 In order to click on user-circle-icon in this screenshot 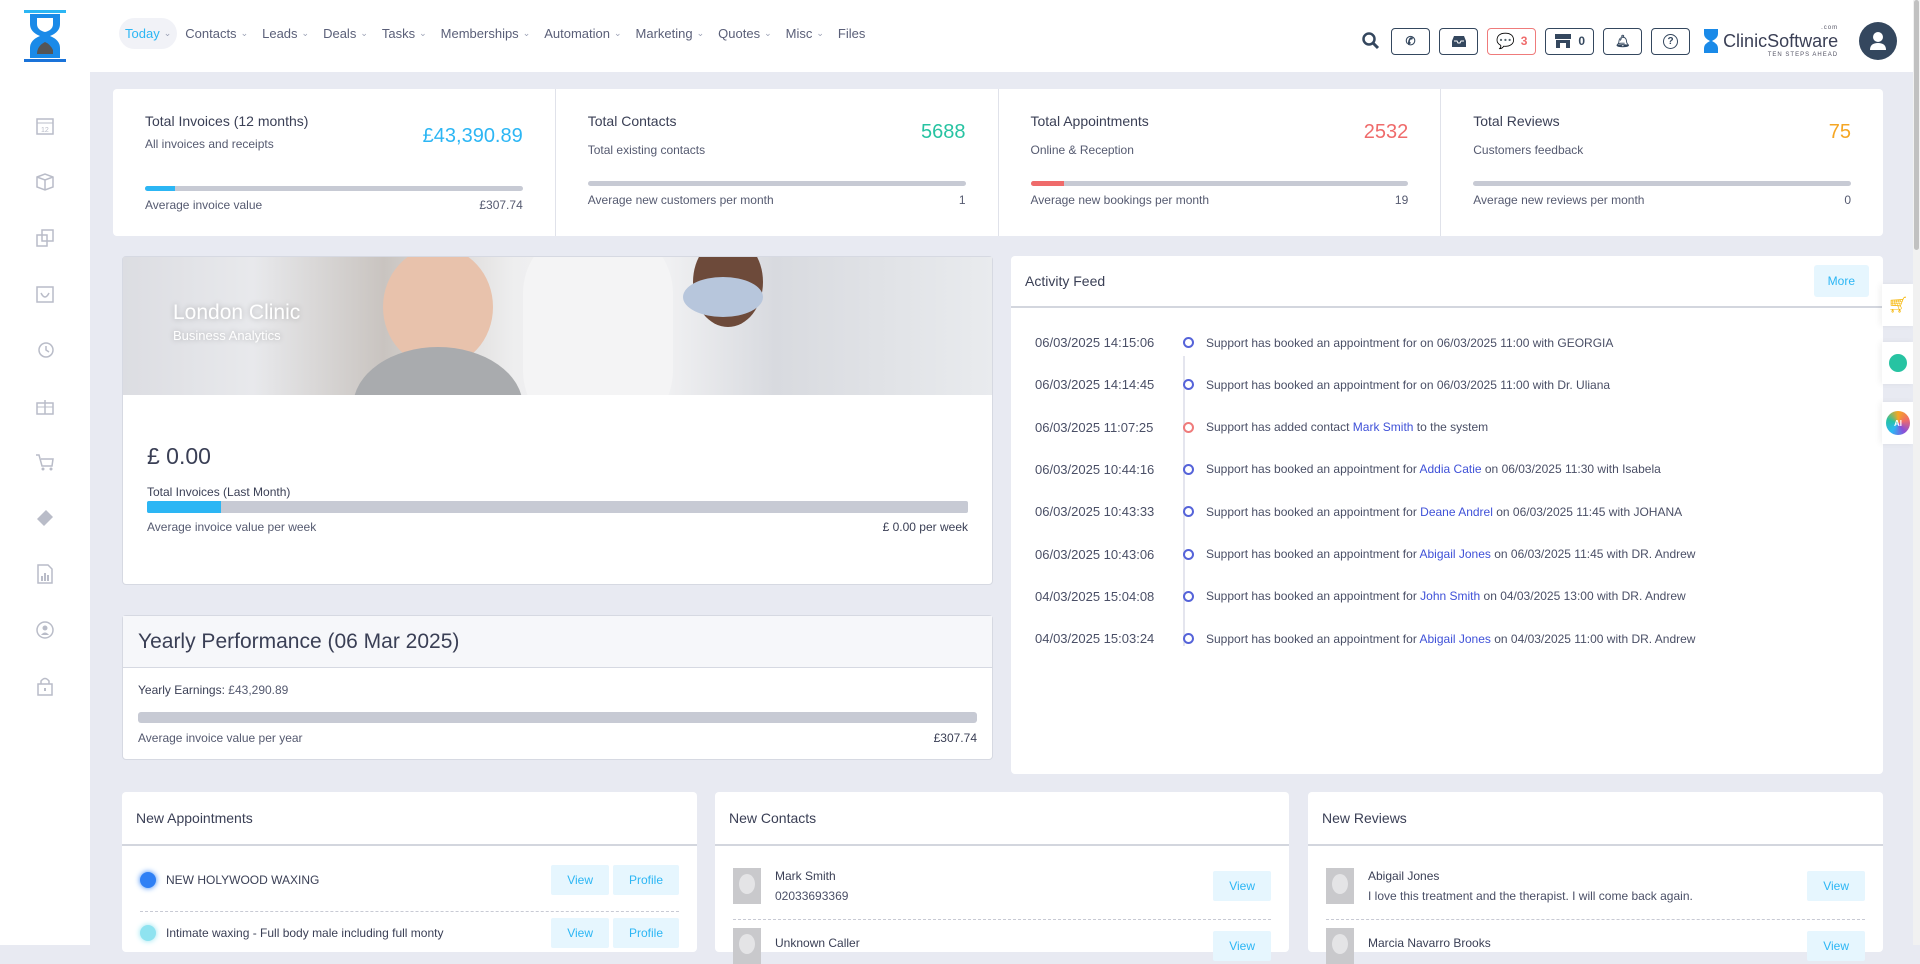, I will do `click(45, 630)`.